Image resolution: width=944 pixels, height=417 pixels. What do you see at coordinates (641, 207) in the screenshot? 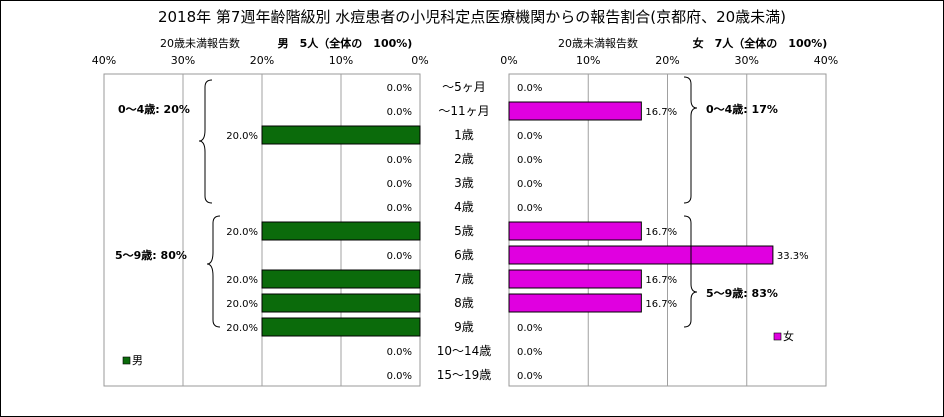
I see `right-bars` at bounding box center [641, 207].